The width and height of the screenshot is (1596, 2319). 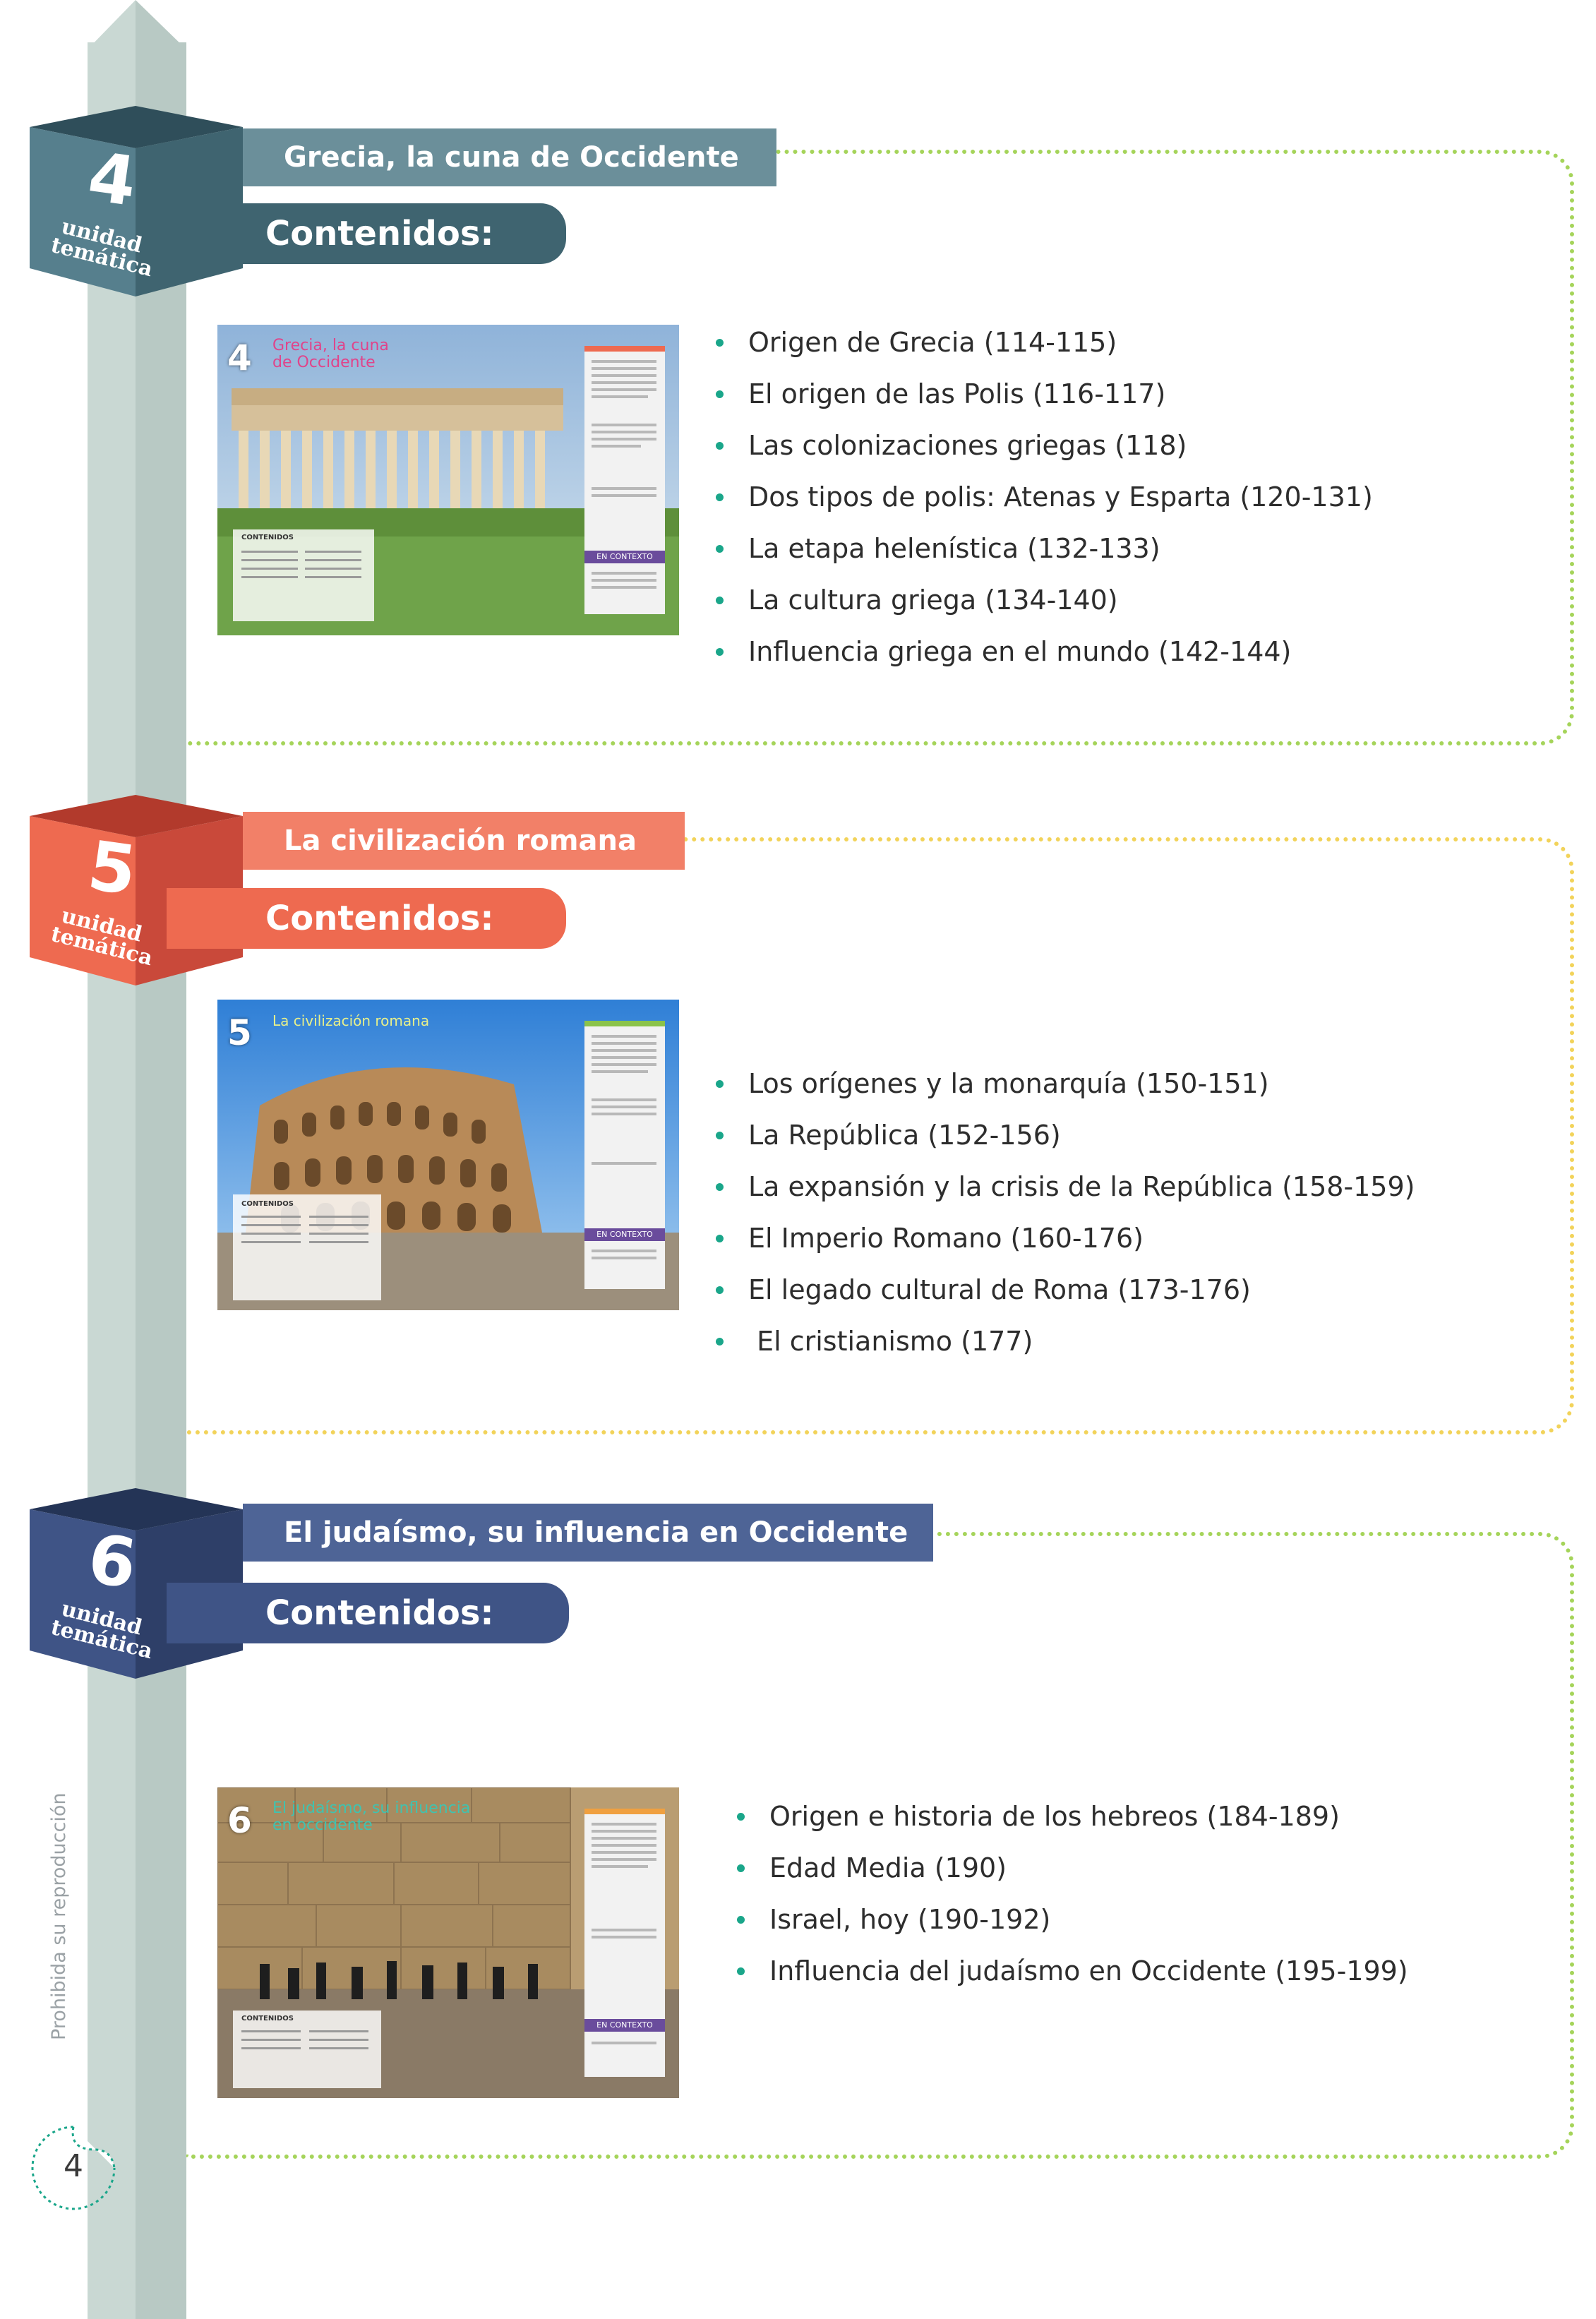 What do you see at coordinates (240, 1032) in the screenshot?
I see `thumb-unit-number: 5` at bounding box center [240, 1032].